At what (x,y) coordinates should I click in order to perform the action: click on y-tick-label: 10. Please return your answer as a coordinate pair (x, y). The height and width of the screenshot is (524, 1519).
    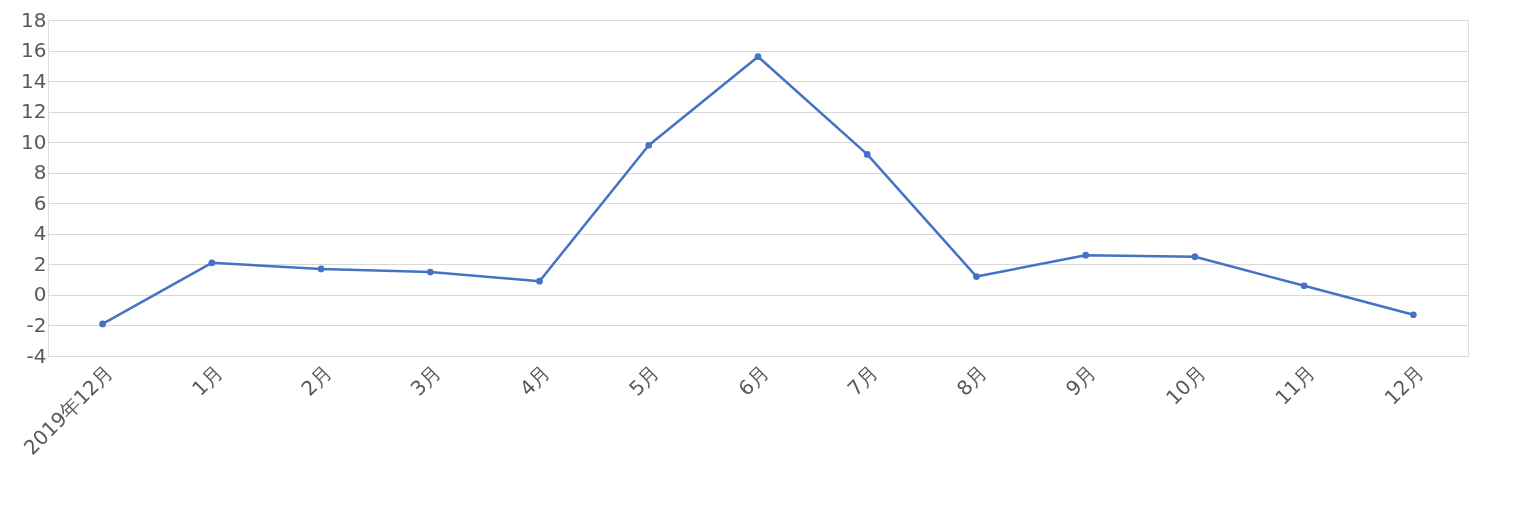
    Looking at the image, I should click on (34, 141).